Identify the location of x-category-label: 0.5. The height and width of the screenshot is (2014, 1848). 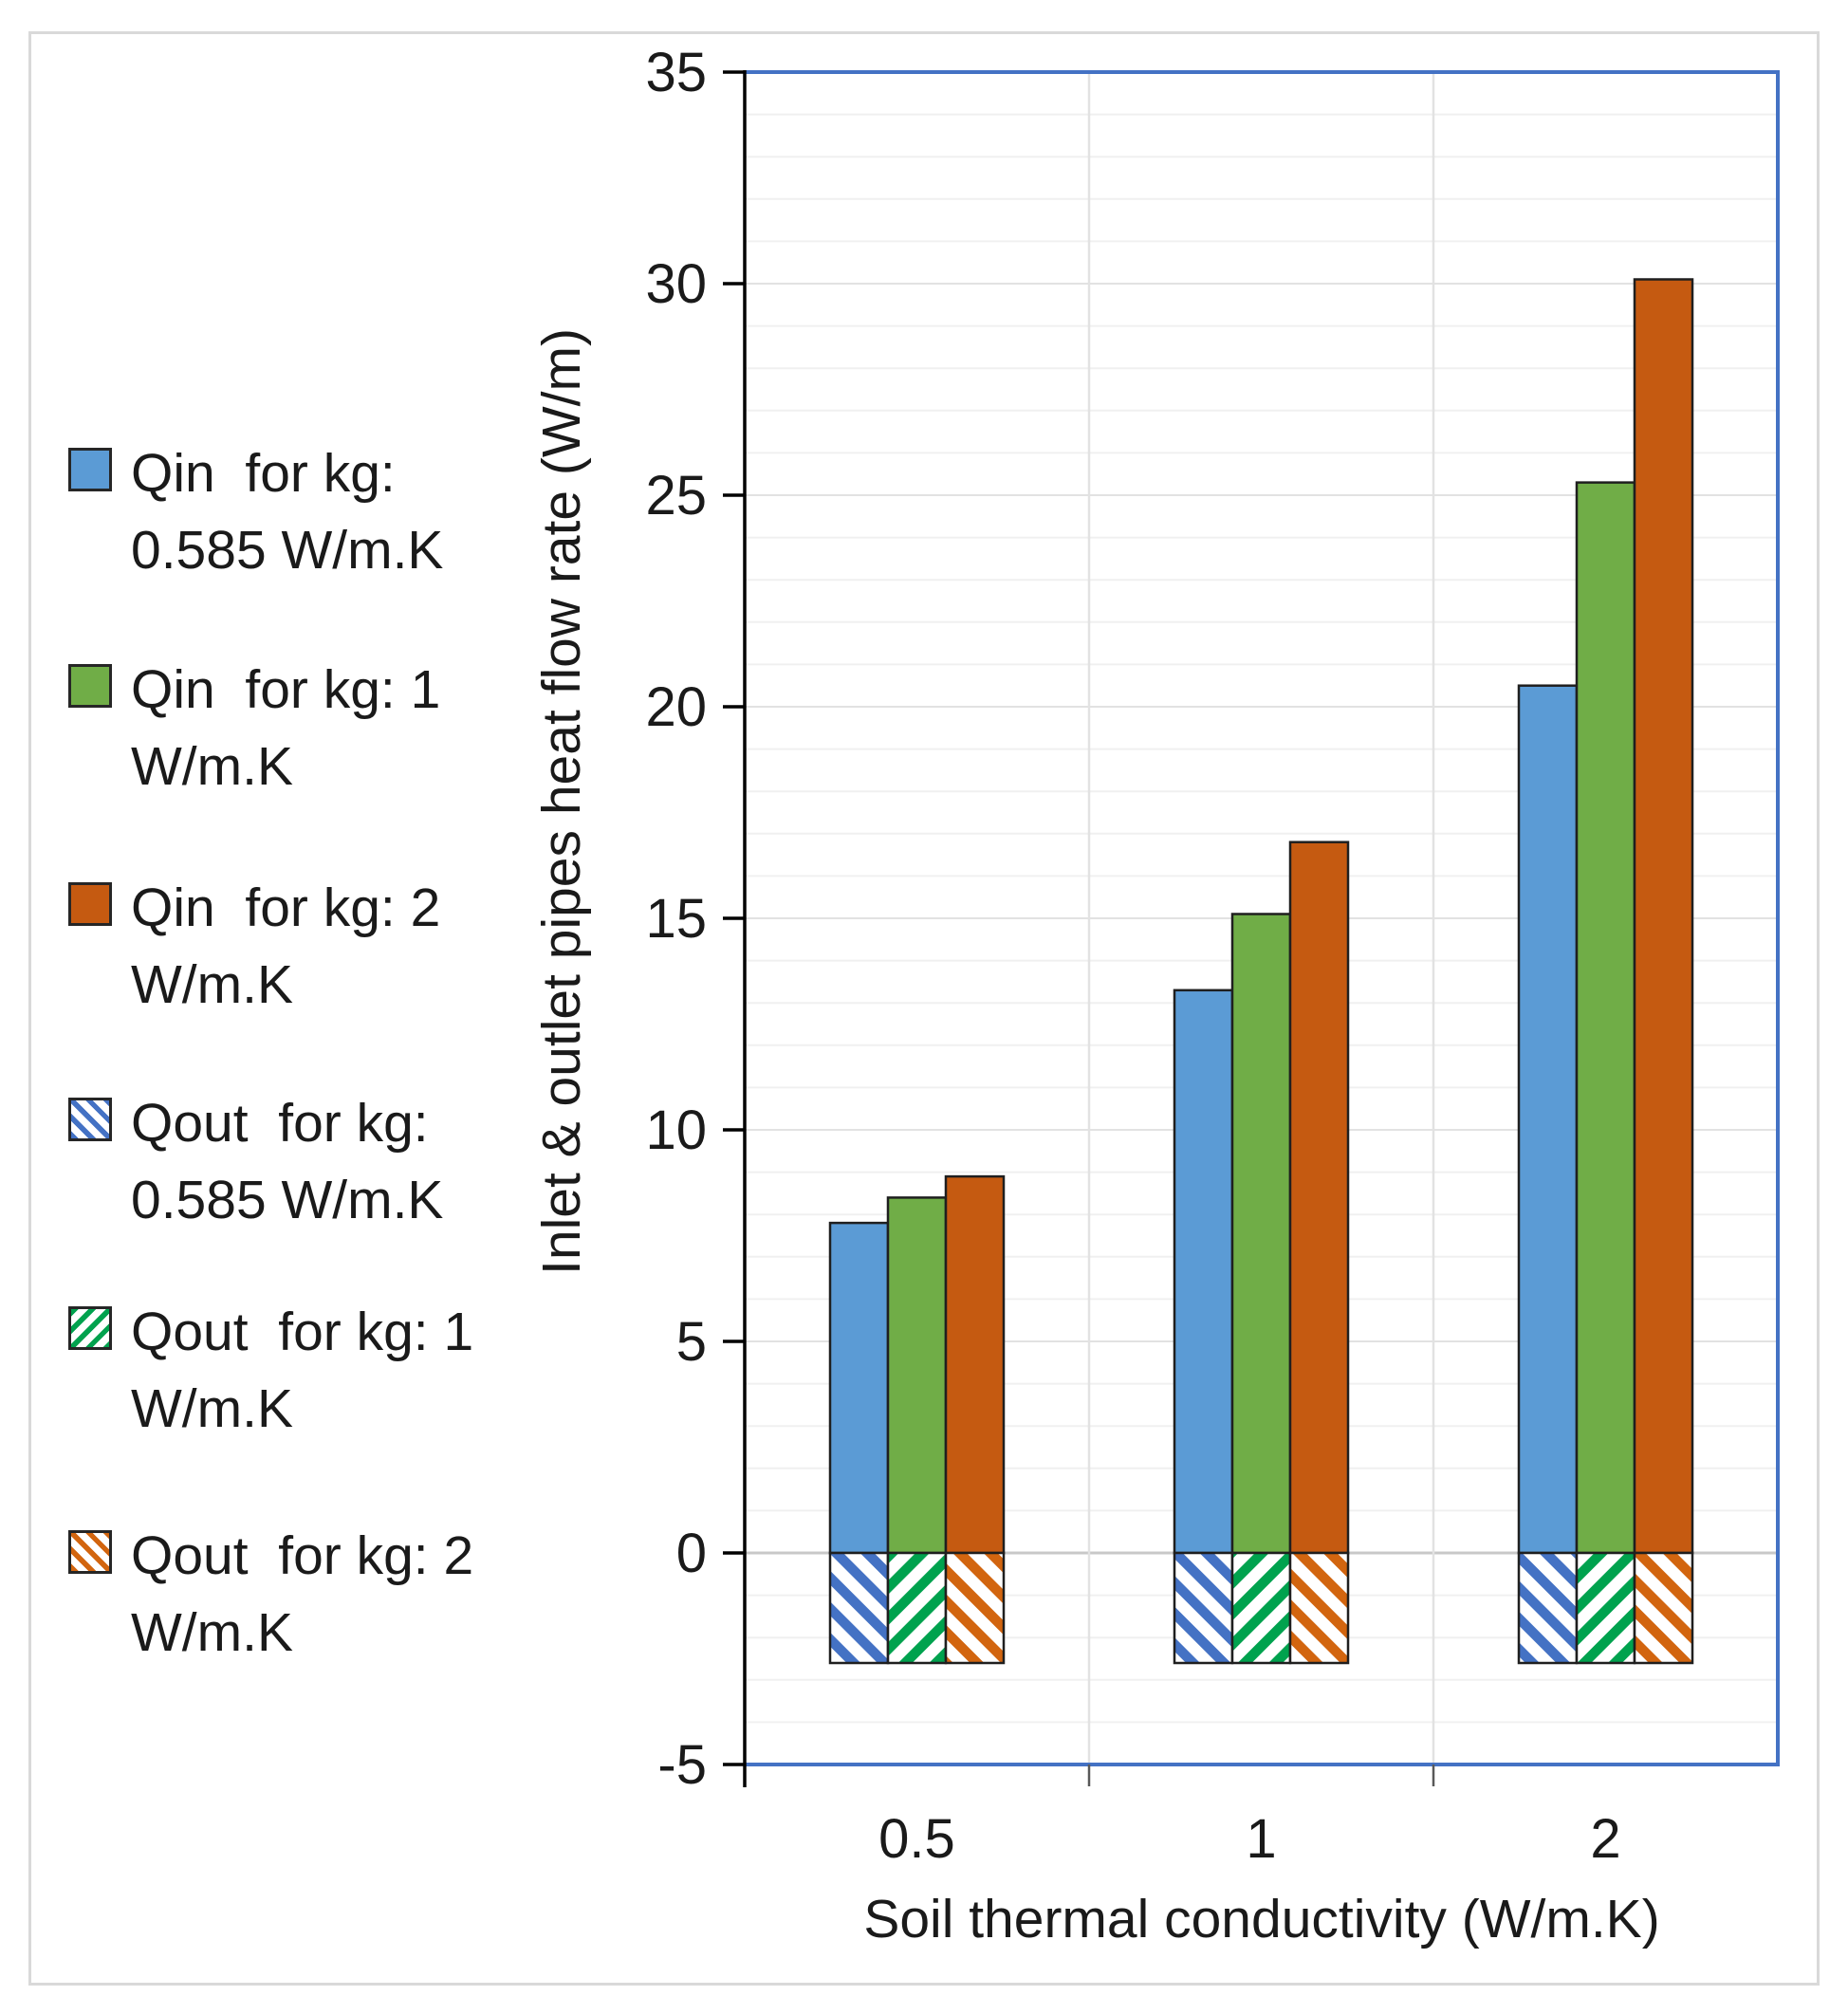
(916, 1839).